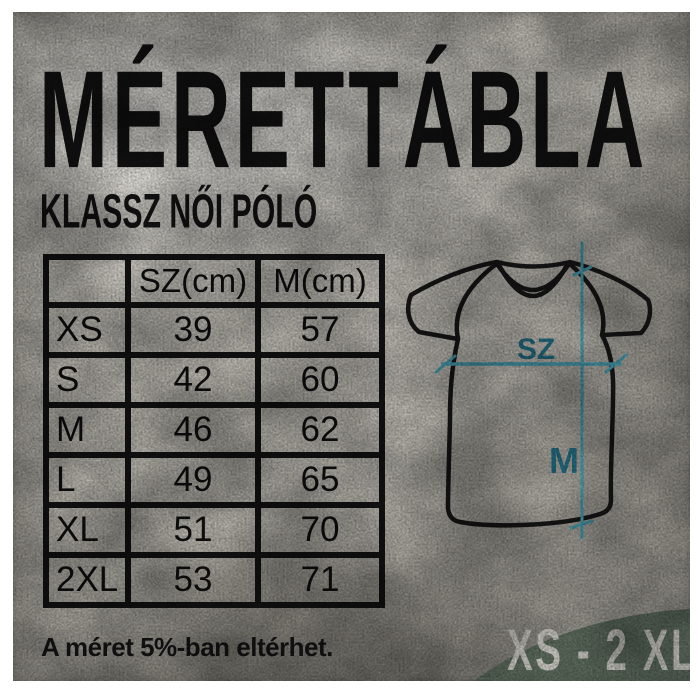 The image size is (700, 700). Describe the element at coordinates (193, 330) in the screenshot. I see `width-value: 39` at that location.